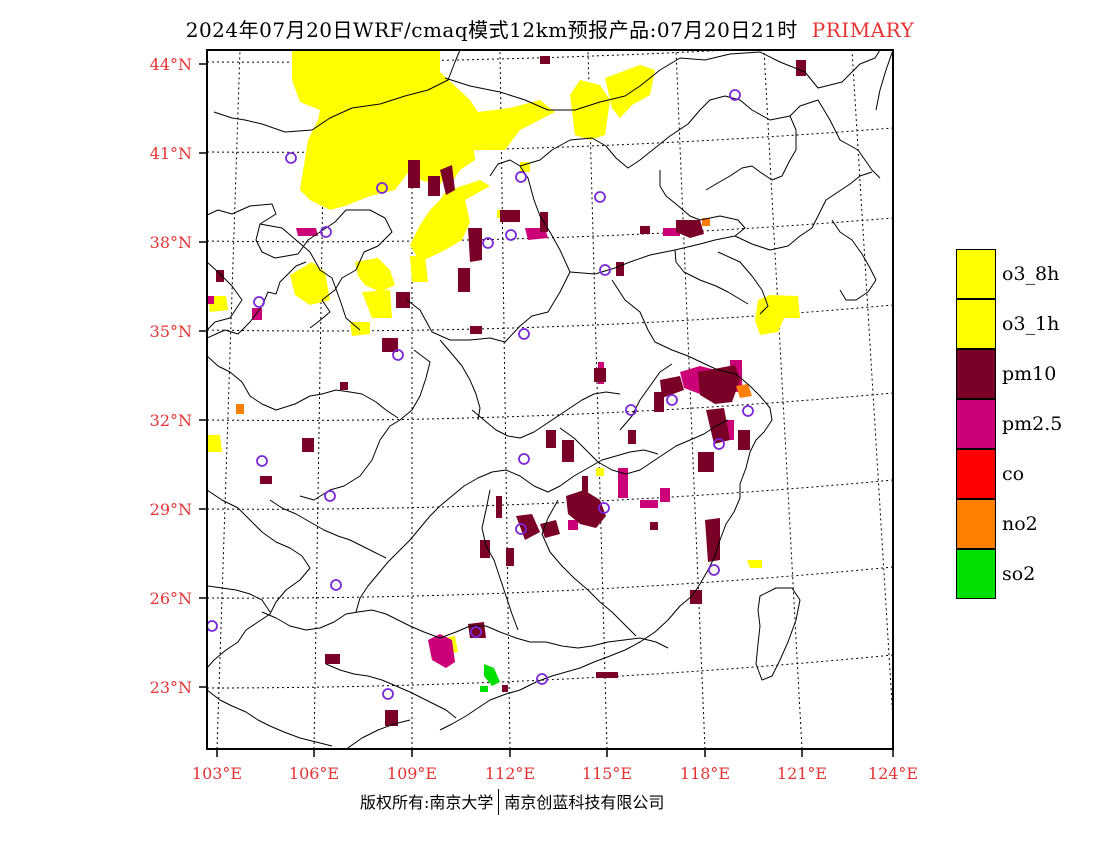 The width and height of the screenshot is (1100, 850). I want to click on lon-label: 124°E, so click(893, 773).